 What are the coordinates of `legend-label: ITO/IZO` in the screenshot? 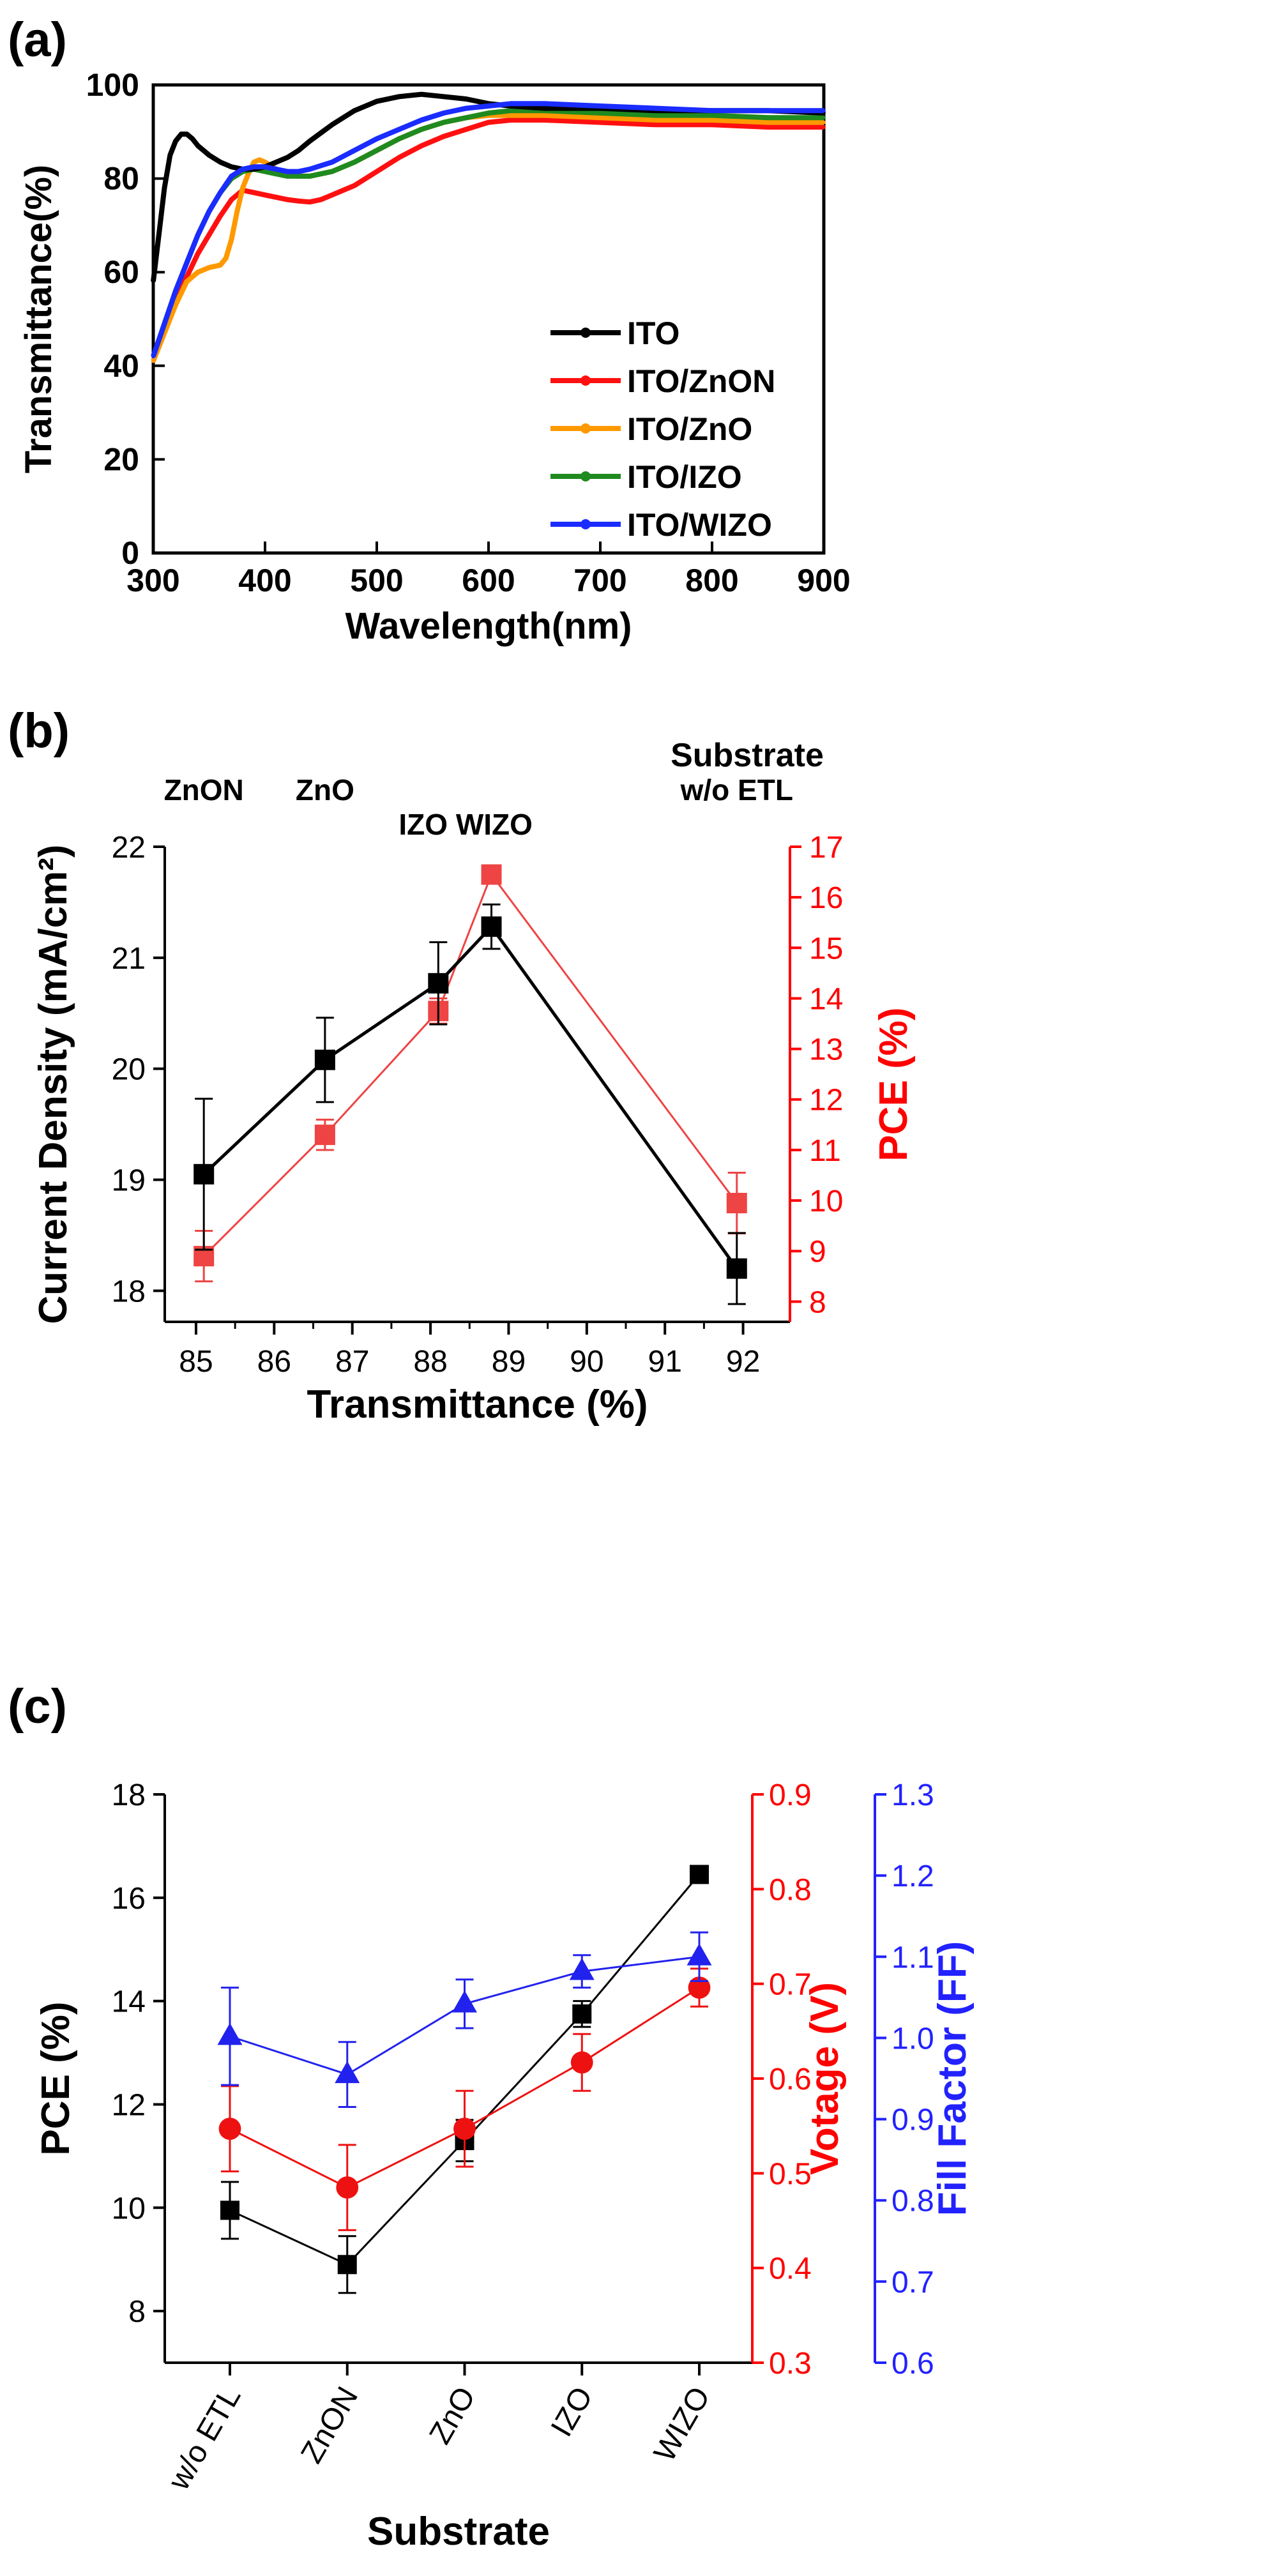 It's located at (684, 477).